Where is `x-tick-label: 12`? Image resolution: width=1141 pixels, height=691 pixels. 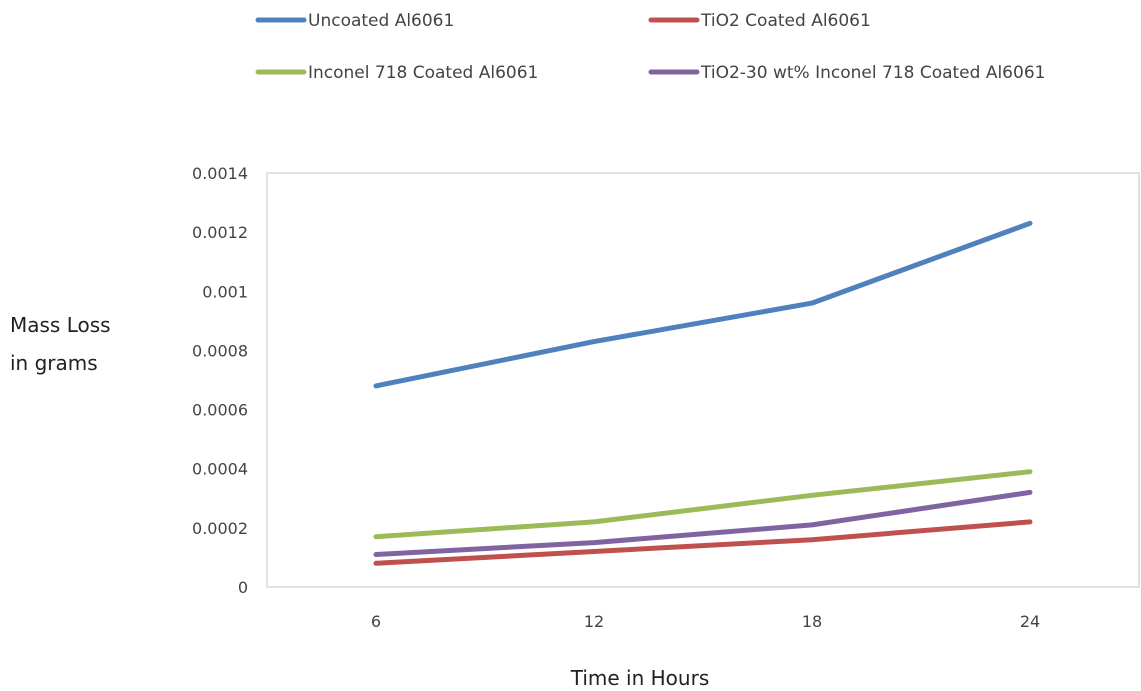 x-tick-label: 12 is located at coordinates (594, 621).